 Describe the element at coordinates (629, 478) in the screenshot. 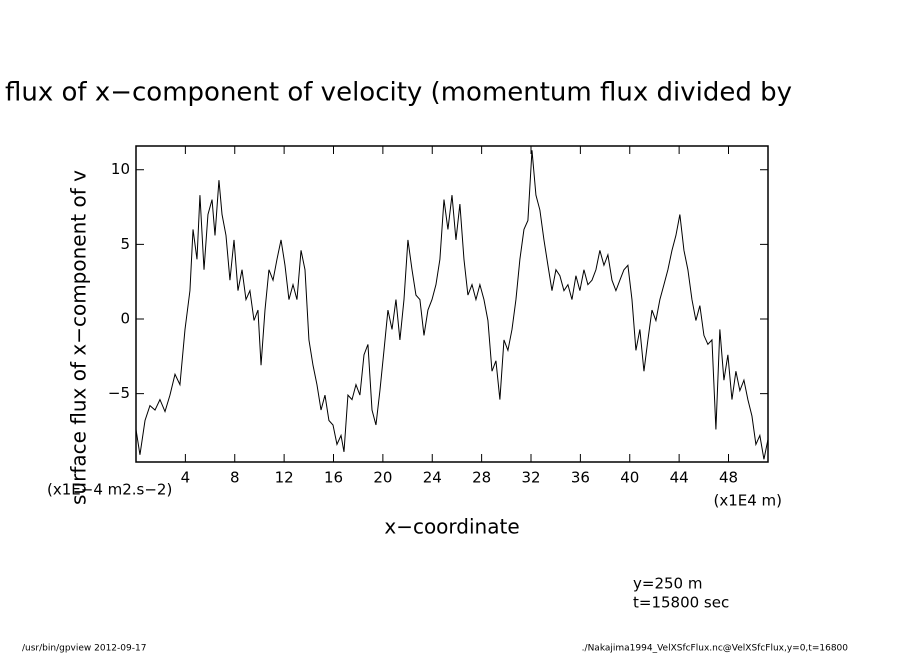

I see `x-tick-label: 40` at that location.